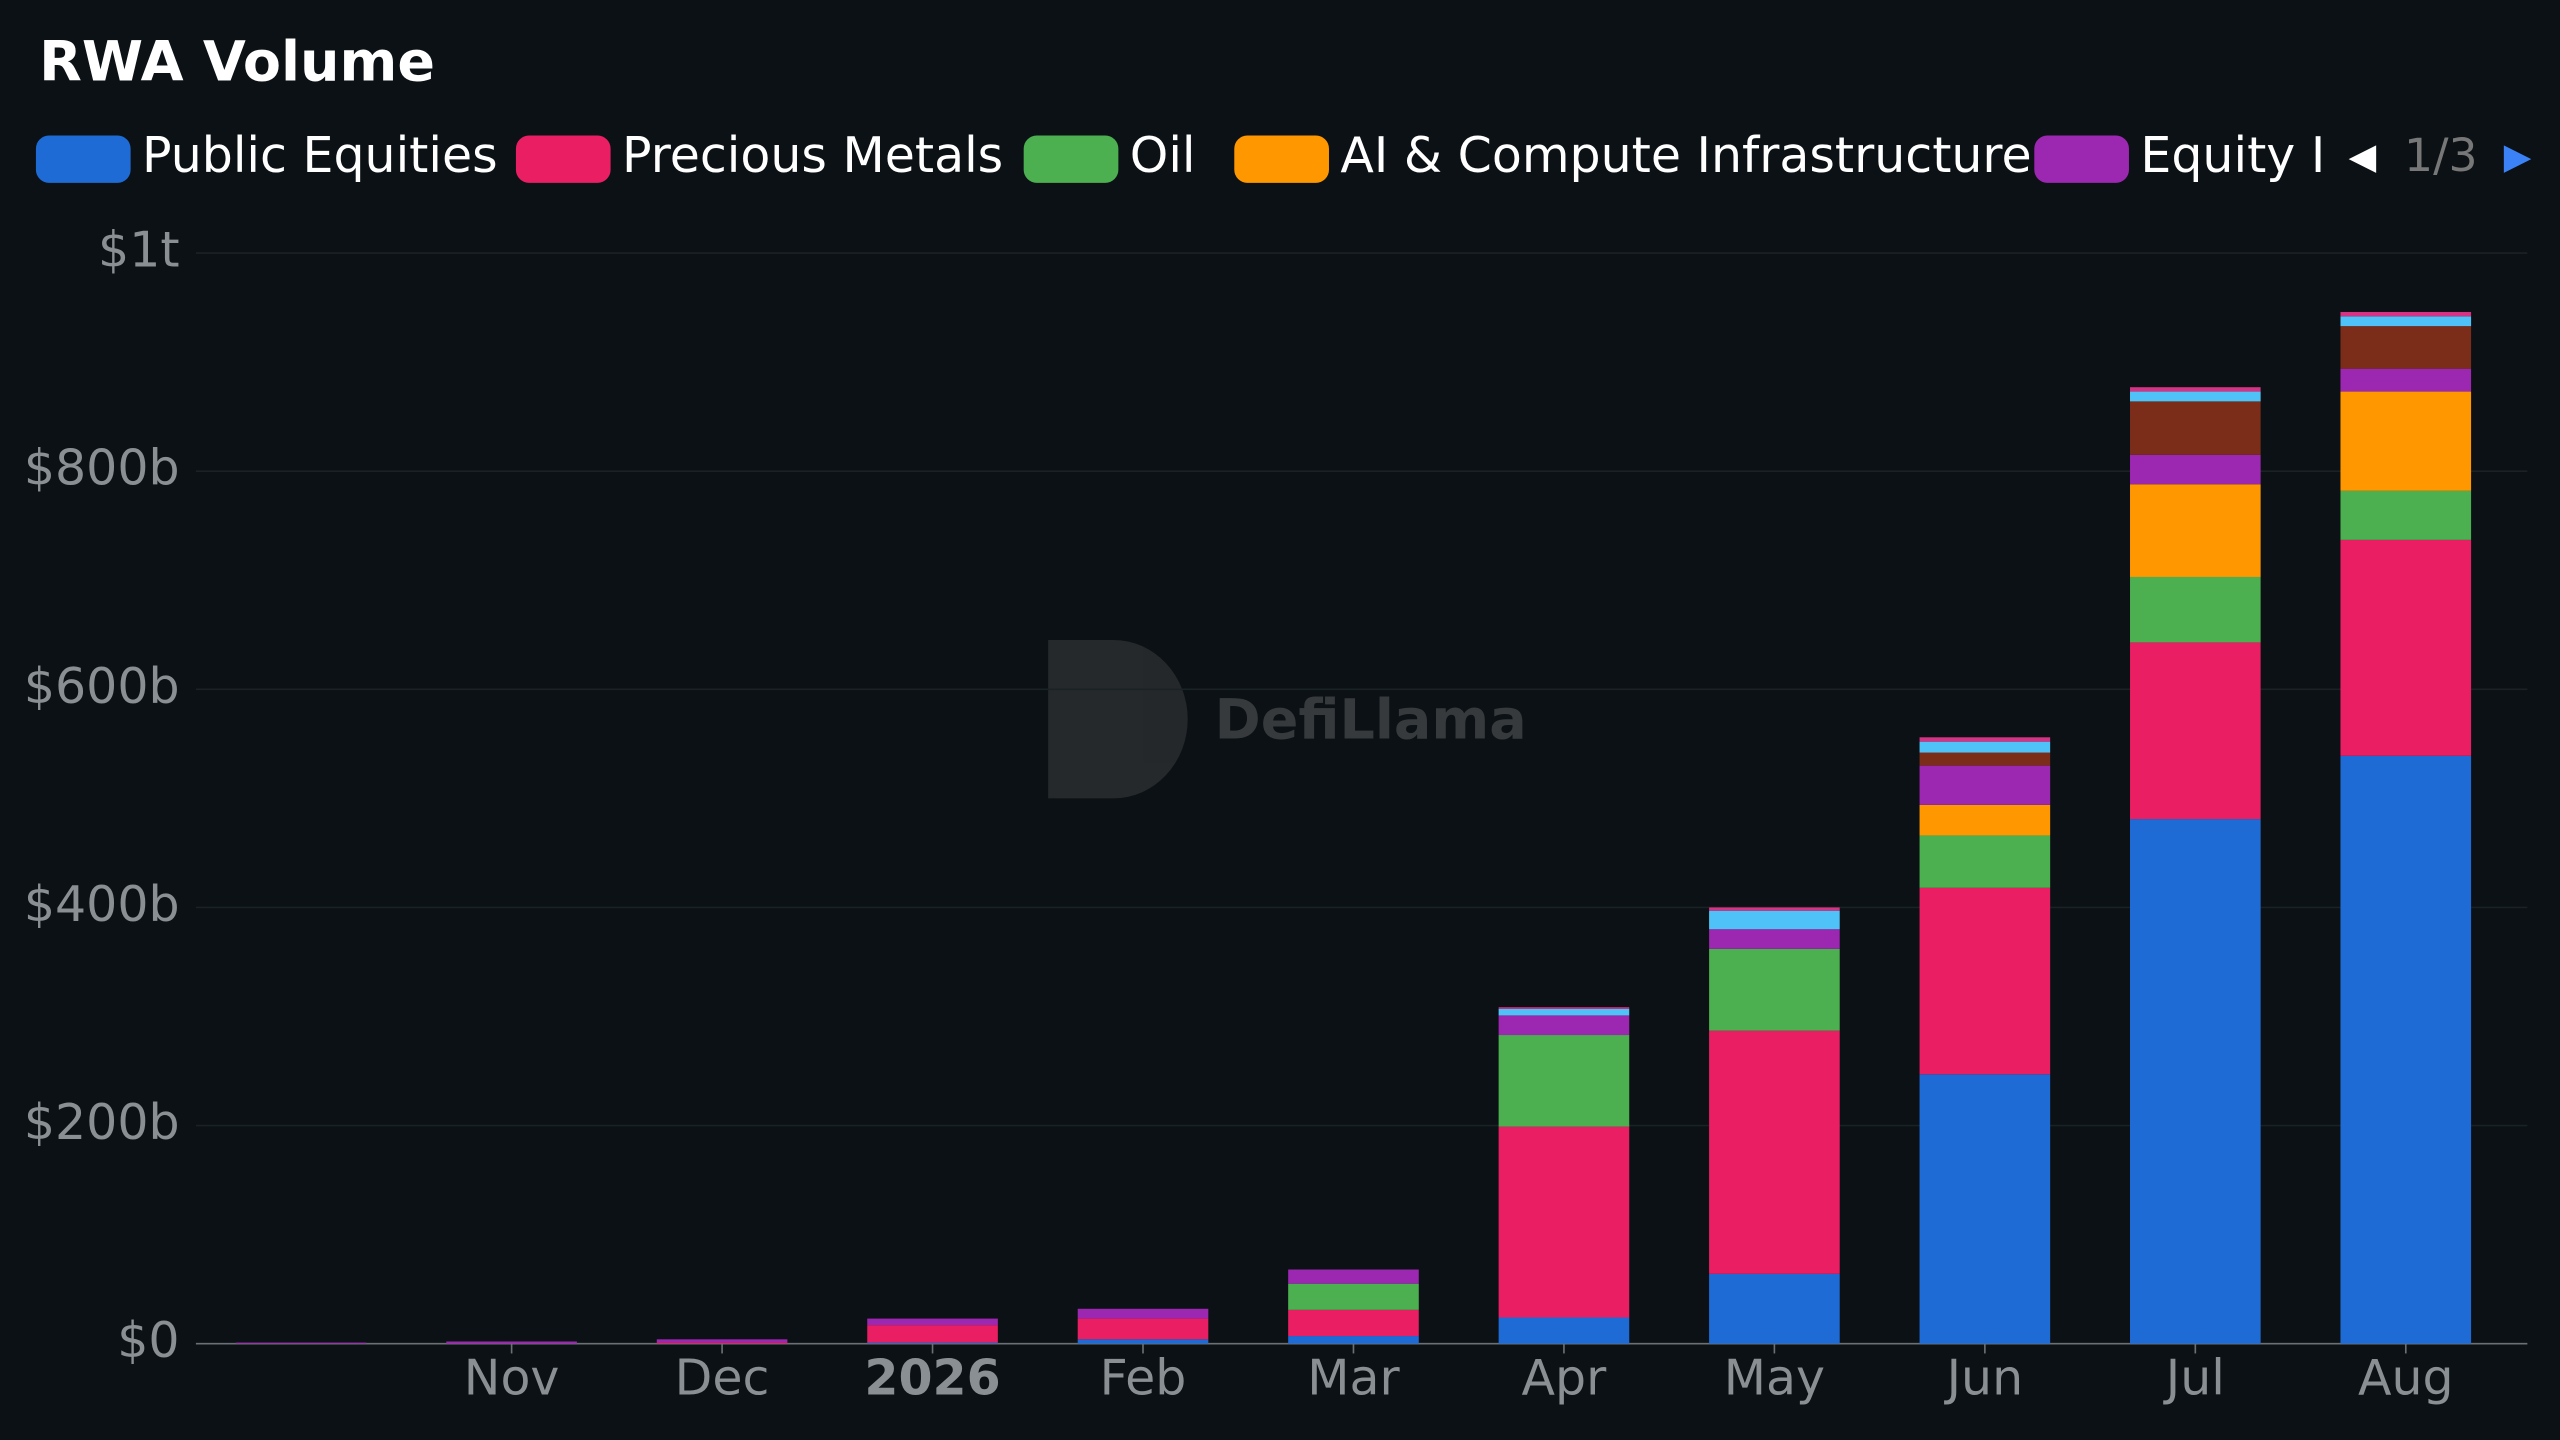  I want to click on y-tick-label: $200b, so click(102, 1122).